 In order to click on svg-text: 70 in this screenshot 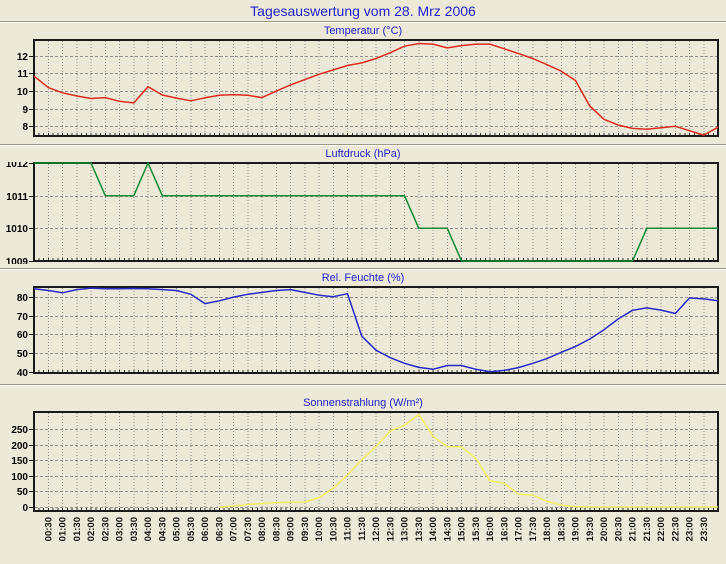, I will do `click(23, 317)`.